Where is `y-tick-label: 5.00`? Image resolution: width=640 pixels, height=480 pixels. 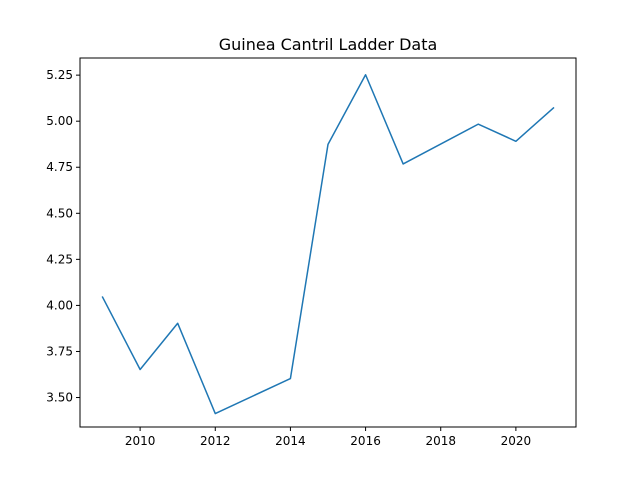
y-tick-label: 5.00 is located at coordinates (59, 121).